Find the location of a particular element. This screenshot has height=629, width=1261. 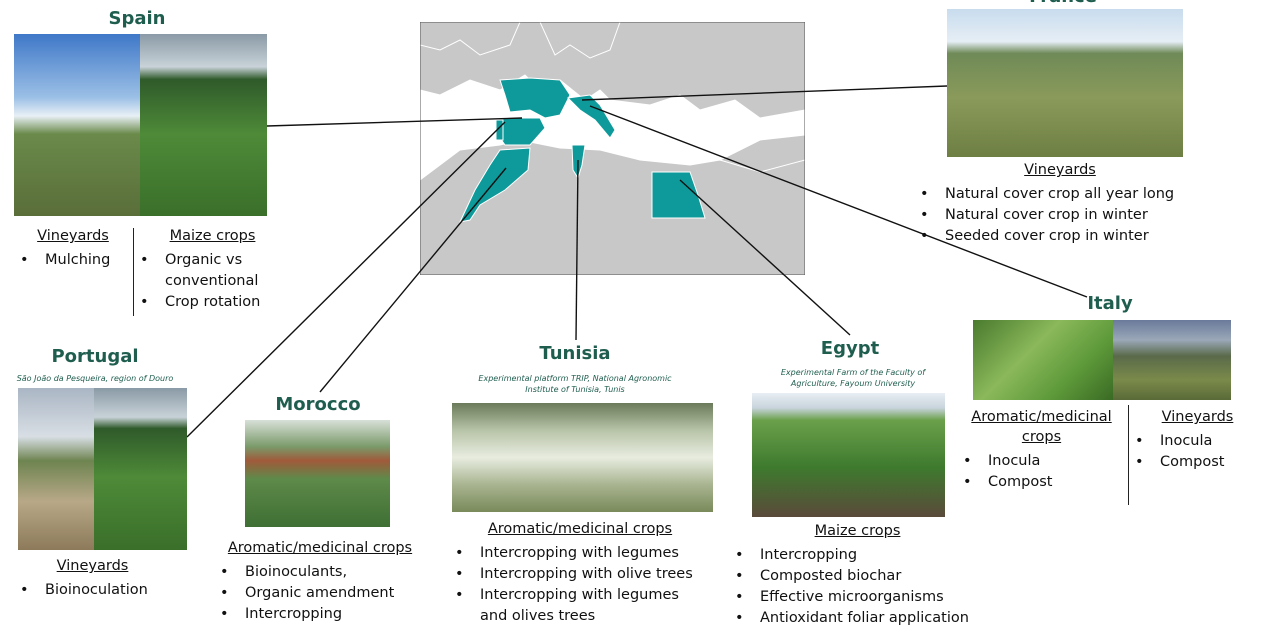

practice-item: Effective microorganisms is located at coordinates (857, 597).